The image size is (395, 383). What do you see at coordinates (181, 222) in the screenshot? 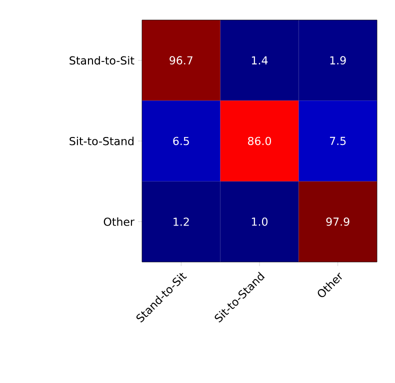
I see `data-label: 1.2` at bounding box center [181, 222].